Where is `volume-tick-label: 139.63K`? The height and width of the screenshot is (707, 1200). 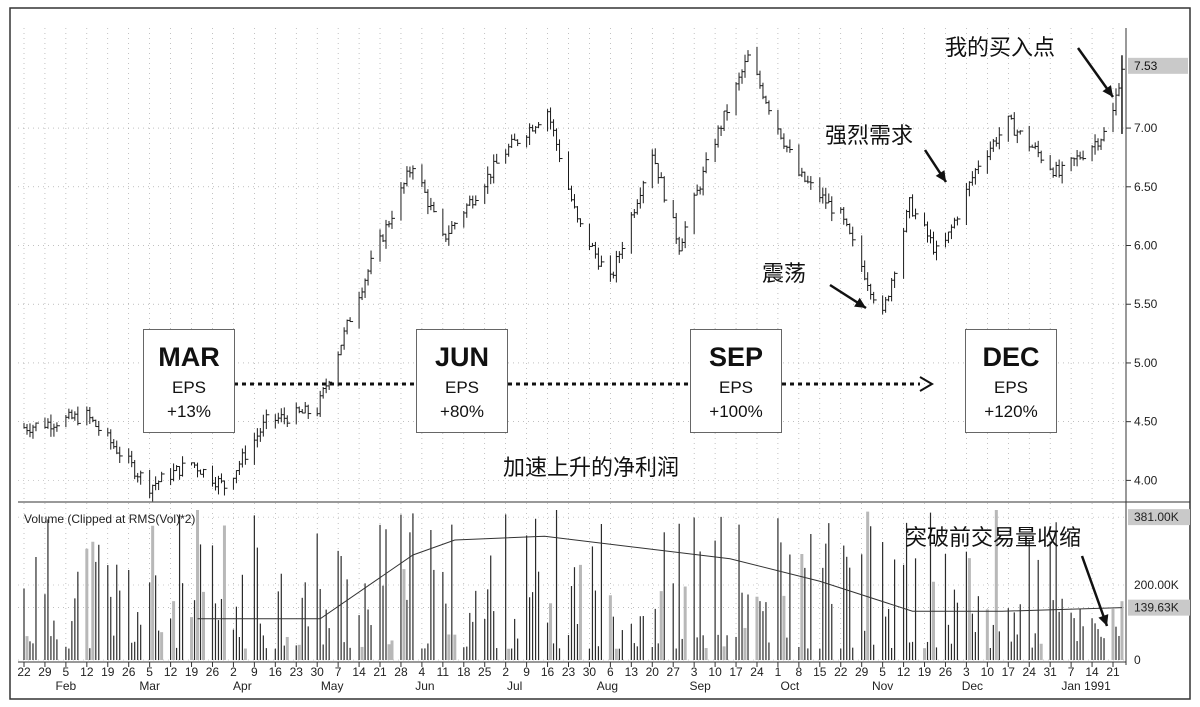
volume-tick-label: 139.63K is located at coordinates (1156, 608).